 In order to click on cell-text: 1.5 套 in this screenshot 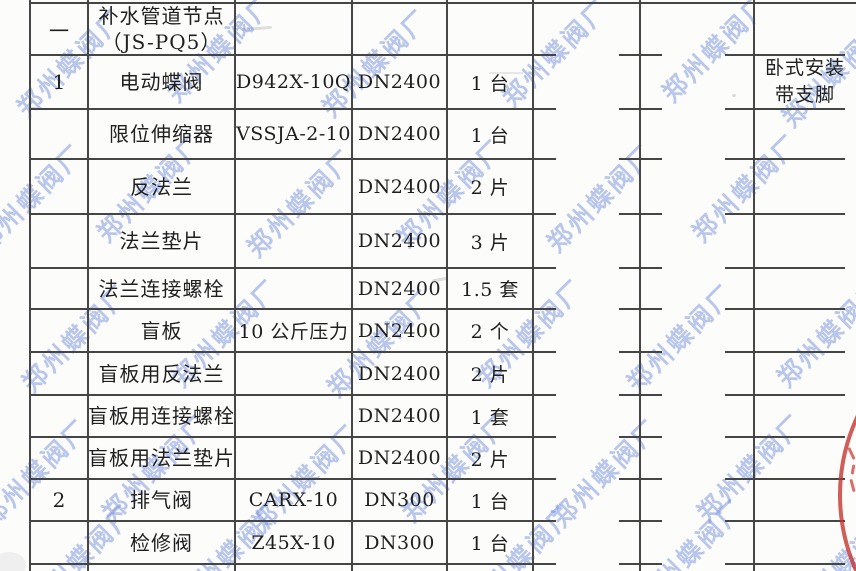, I will do `click(490, 290)`.